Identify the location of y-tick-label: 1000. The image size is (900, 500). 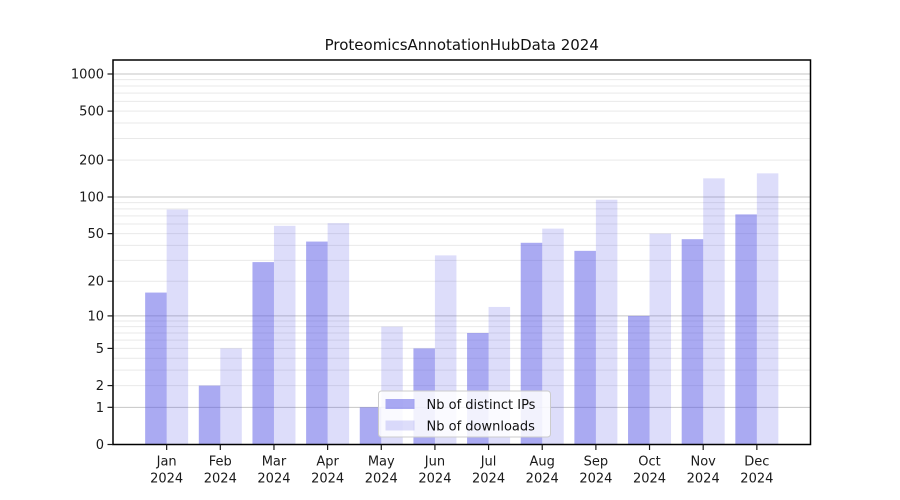
(87, 75).